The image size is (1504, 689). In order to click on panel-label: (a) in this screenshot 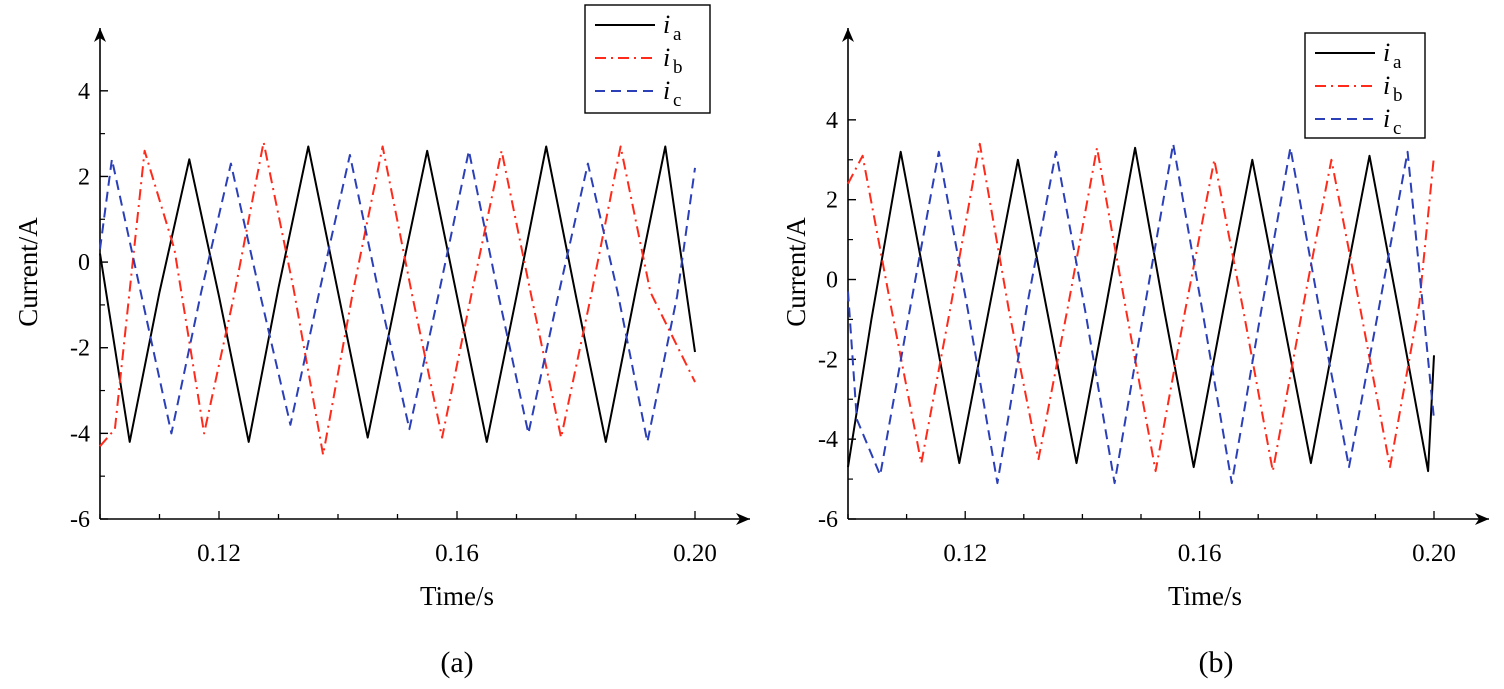, I will do `click(456, 662)`.